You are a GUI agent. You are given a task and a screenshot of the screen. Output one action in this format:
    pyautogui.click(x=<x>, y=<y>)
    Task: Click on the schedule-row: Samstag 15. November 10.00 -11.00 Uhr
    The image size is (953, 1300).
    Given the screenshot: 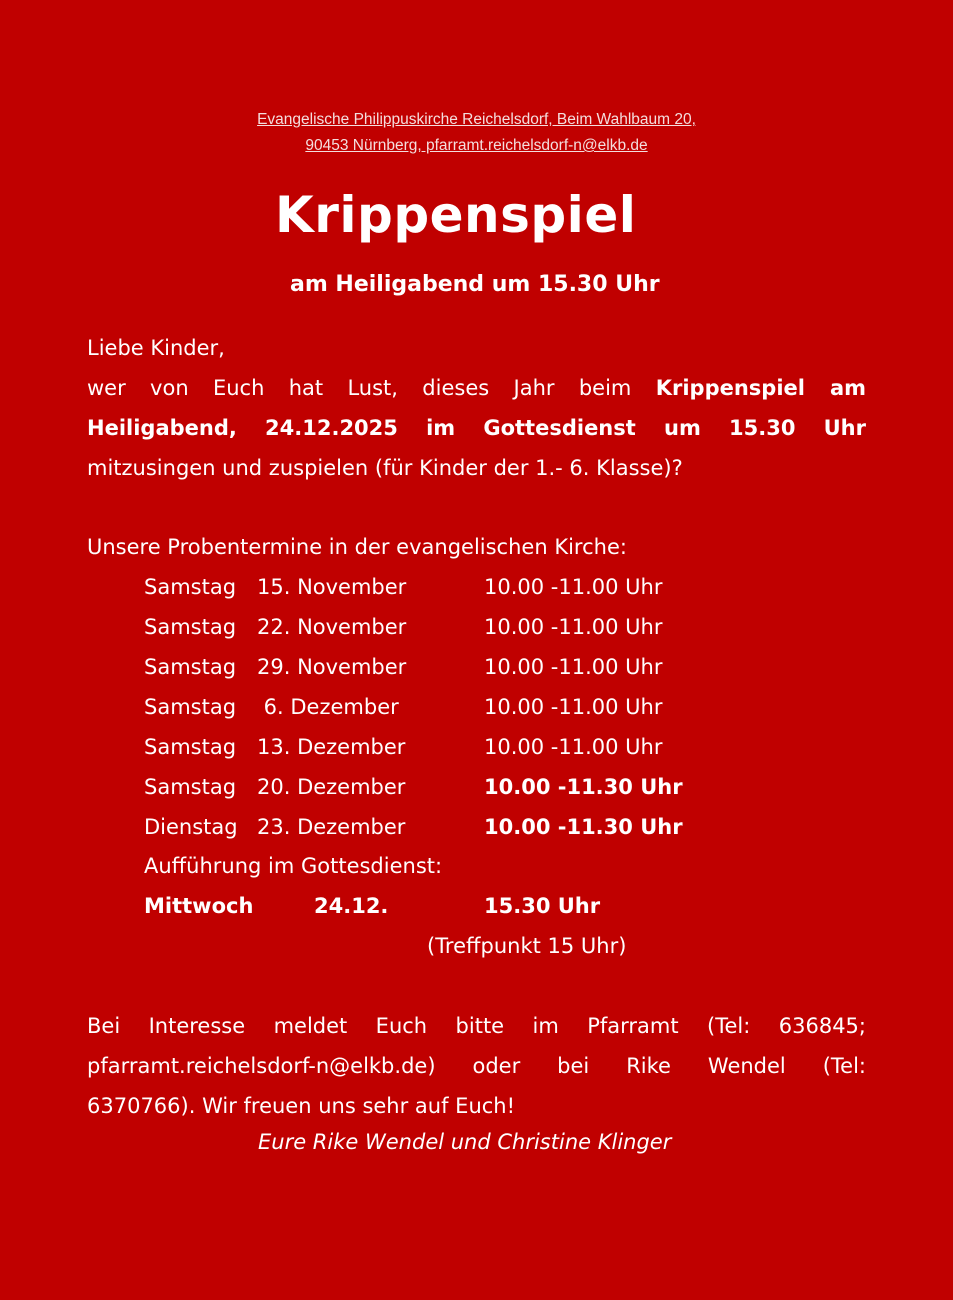 What is the action you would take?
    pyautogui.click(x=494, y=587)
    